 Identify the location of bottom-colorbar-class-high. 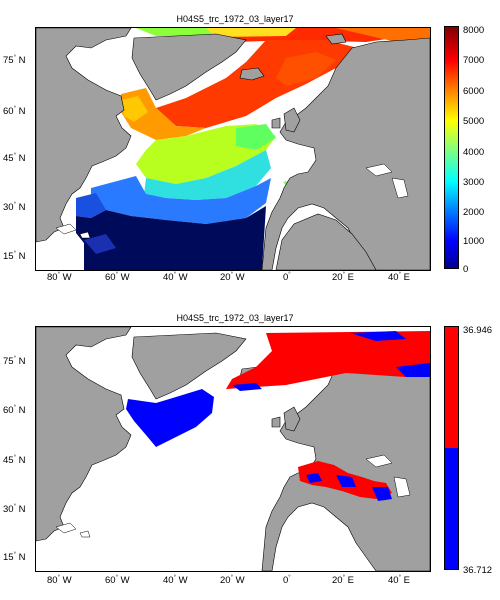
(451, 387).